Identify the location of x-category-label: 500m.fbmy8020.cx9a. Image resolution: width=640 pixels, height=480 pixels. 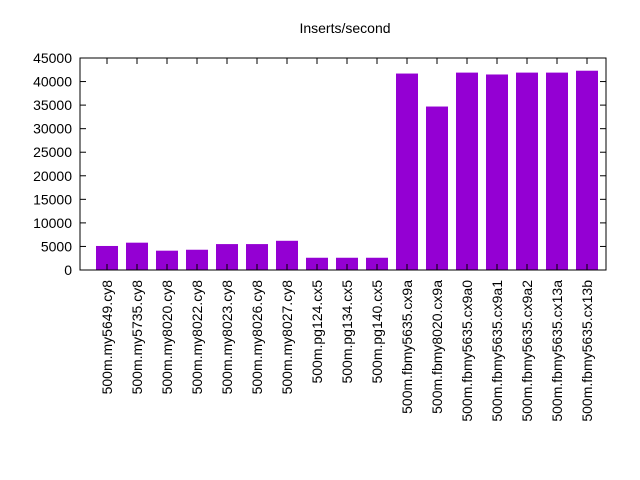
(437, 347).